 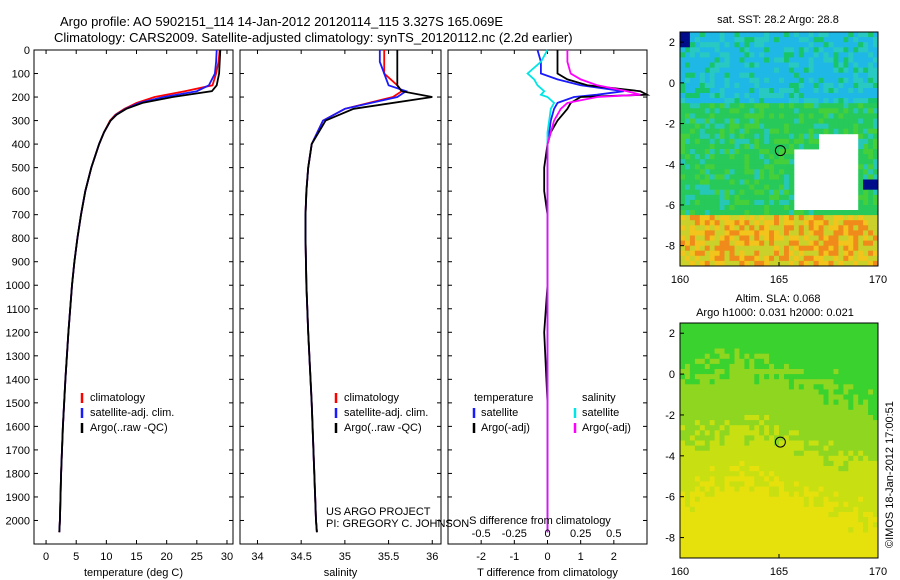 I want to click on sla-ytick-label: -4, so click(x=670, y=457).